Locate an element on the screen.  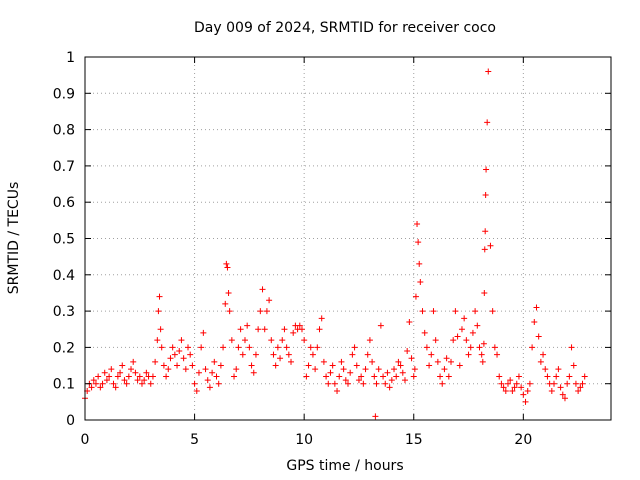
x-tick-label: 10 is located at coordinates (304, 440).